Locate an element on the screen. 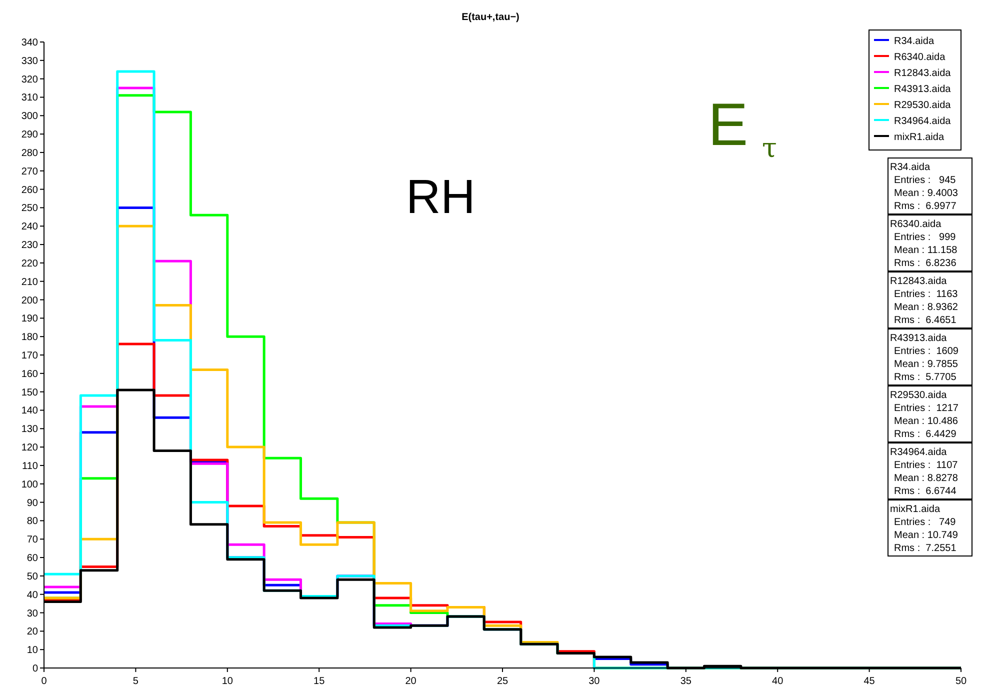 The height and width of the screenshot is (696, 981). y-tick-label: 190 is located at coordinates (29, 319).